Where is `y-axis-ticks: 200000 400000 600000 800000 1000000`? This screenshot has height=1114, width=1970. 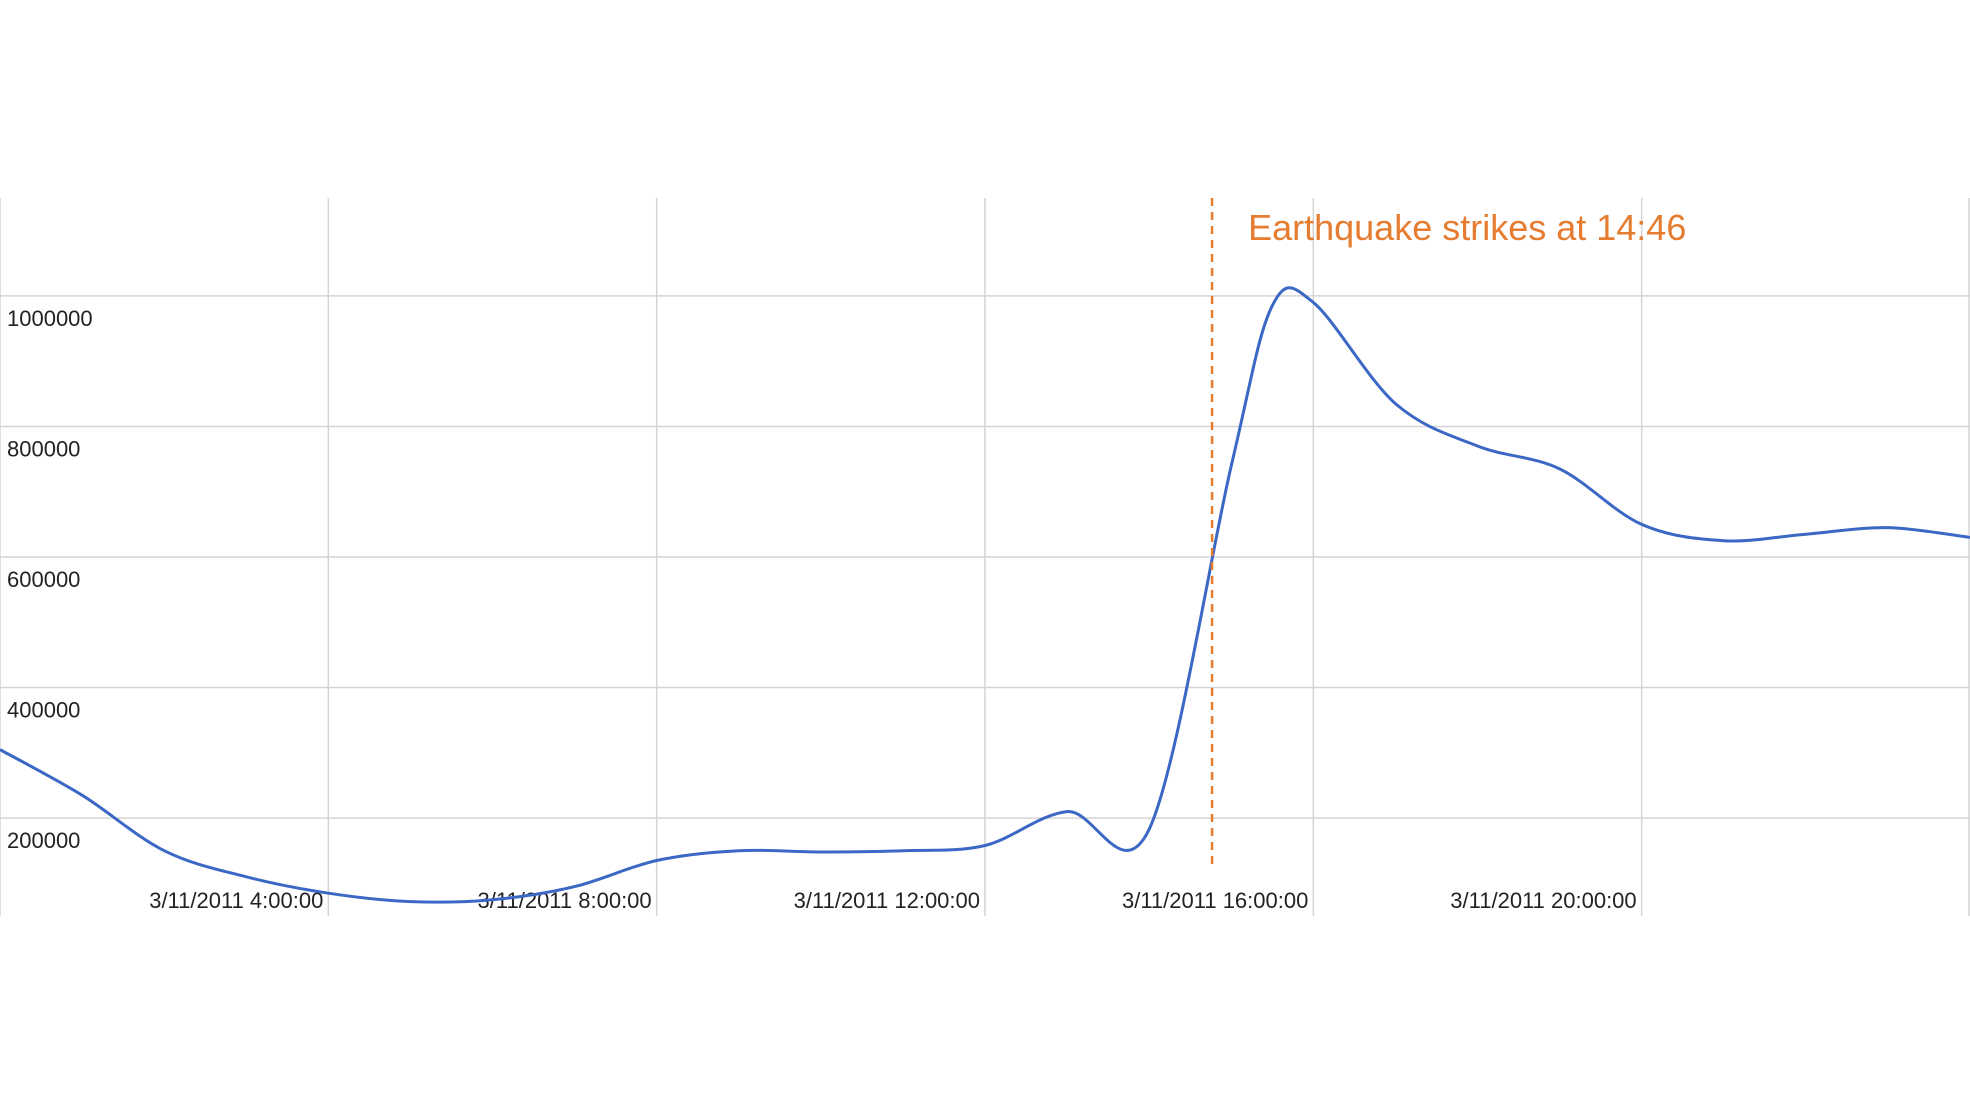
y-axis-ticks: 200000 400000 600000 800000 1000000 is located at coordinates (50, 579).